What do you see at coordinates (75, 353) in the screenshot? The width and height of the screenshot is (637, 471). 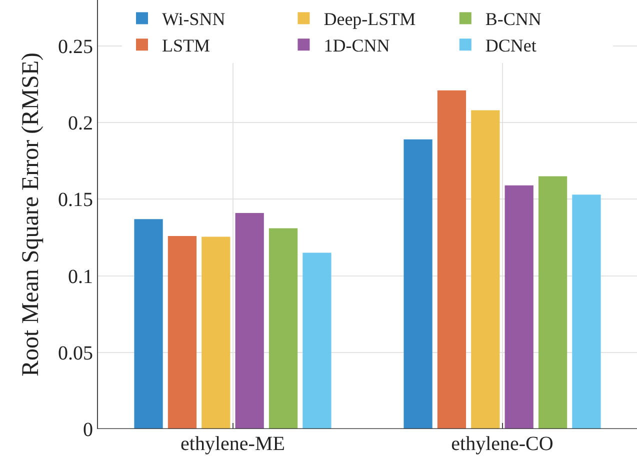 I see `y-tick-label: 0.05` at bounding box center [75, 353].